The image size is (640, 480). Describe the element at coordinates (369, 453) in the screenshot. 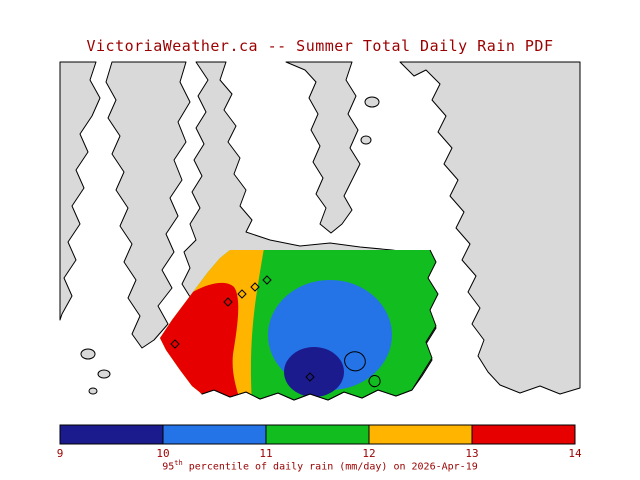

I see `colorbar-tick-12: 12` at that location.